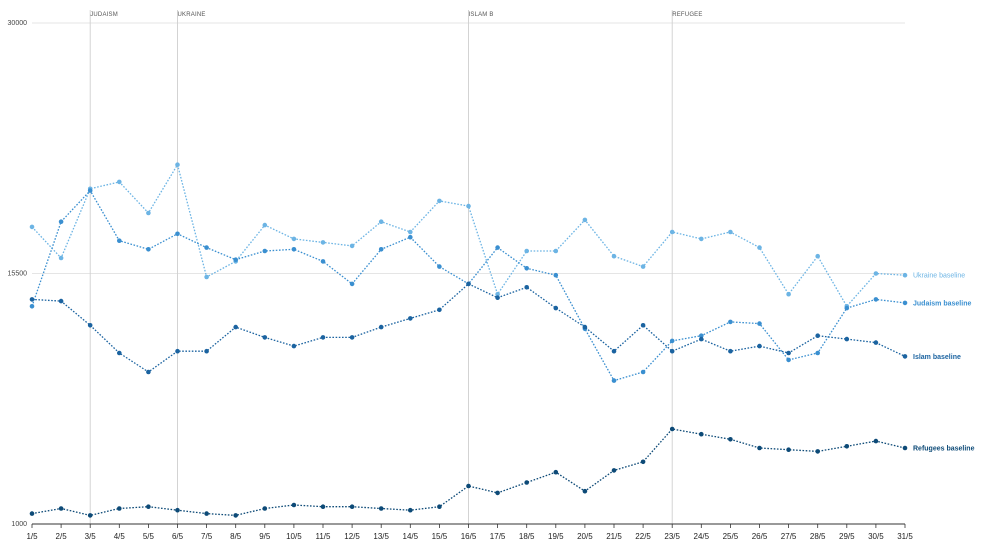 The height and width of the screenshot is (550, 1000). Describe the element at coordinates (643, 536) in the screenshot. I see `x-tick-label: 22/5` at that location.